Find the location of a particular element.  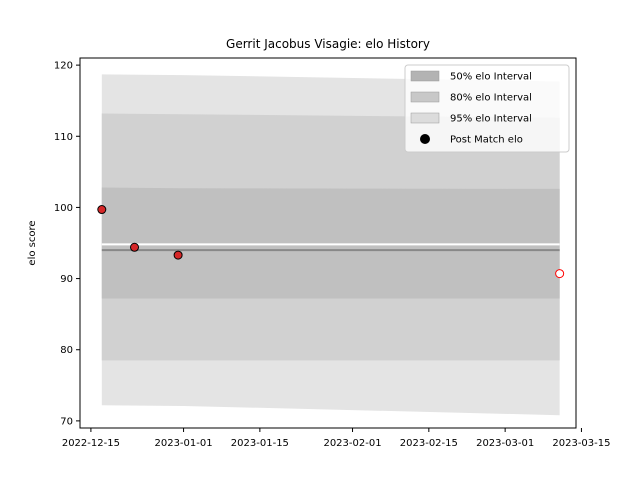

x-tick-label-2022-12-15: 2022-12-15 is located at coordinates (91, 443).